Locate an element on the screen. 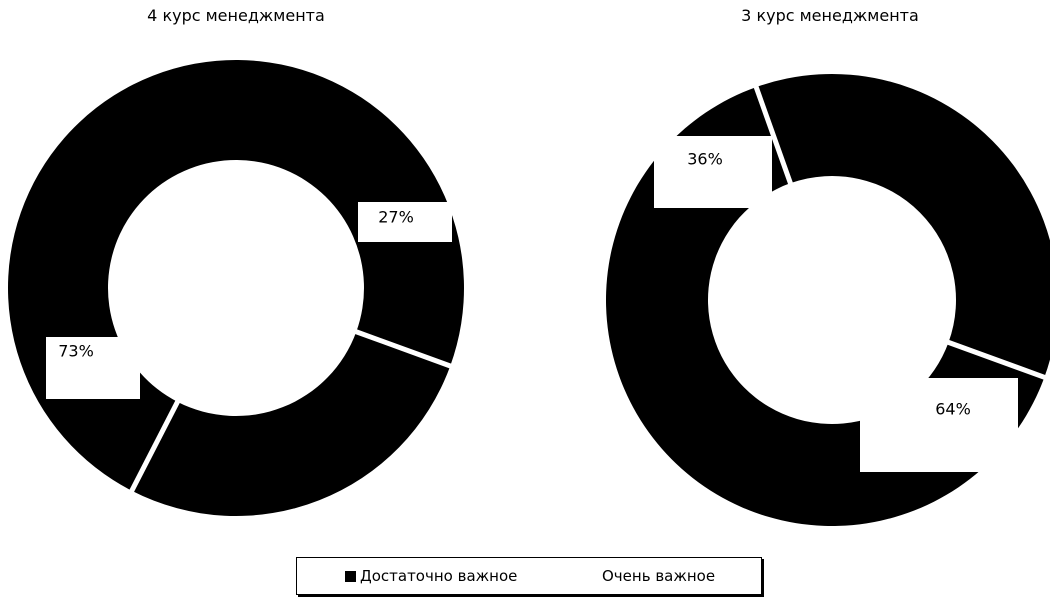  data-label-3-course-ochen: 36% is located at coordinates (705, 159).